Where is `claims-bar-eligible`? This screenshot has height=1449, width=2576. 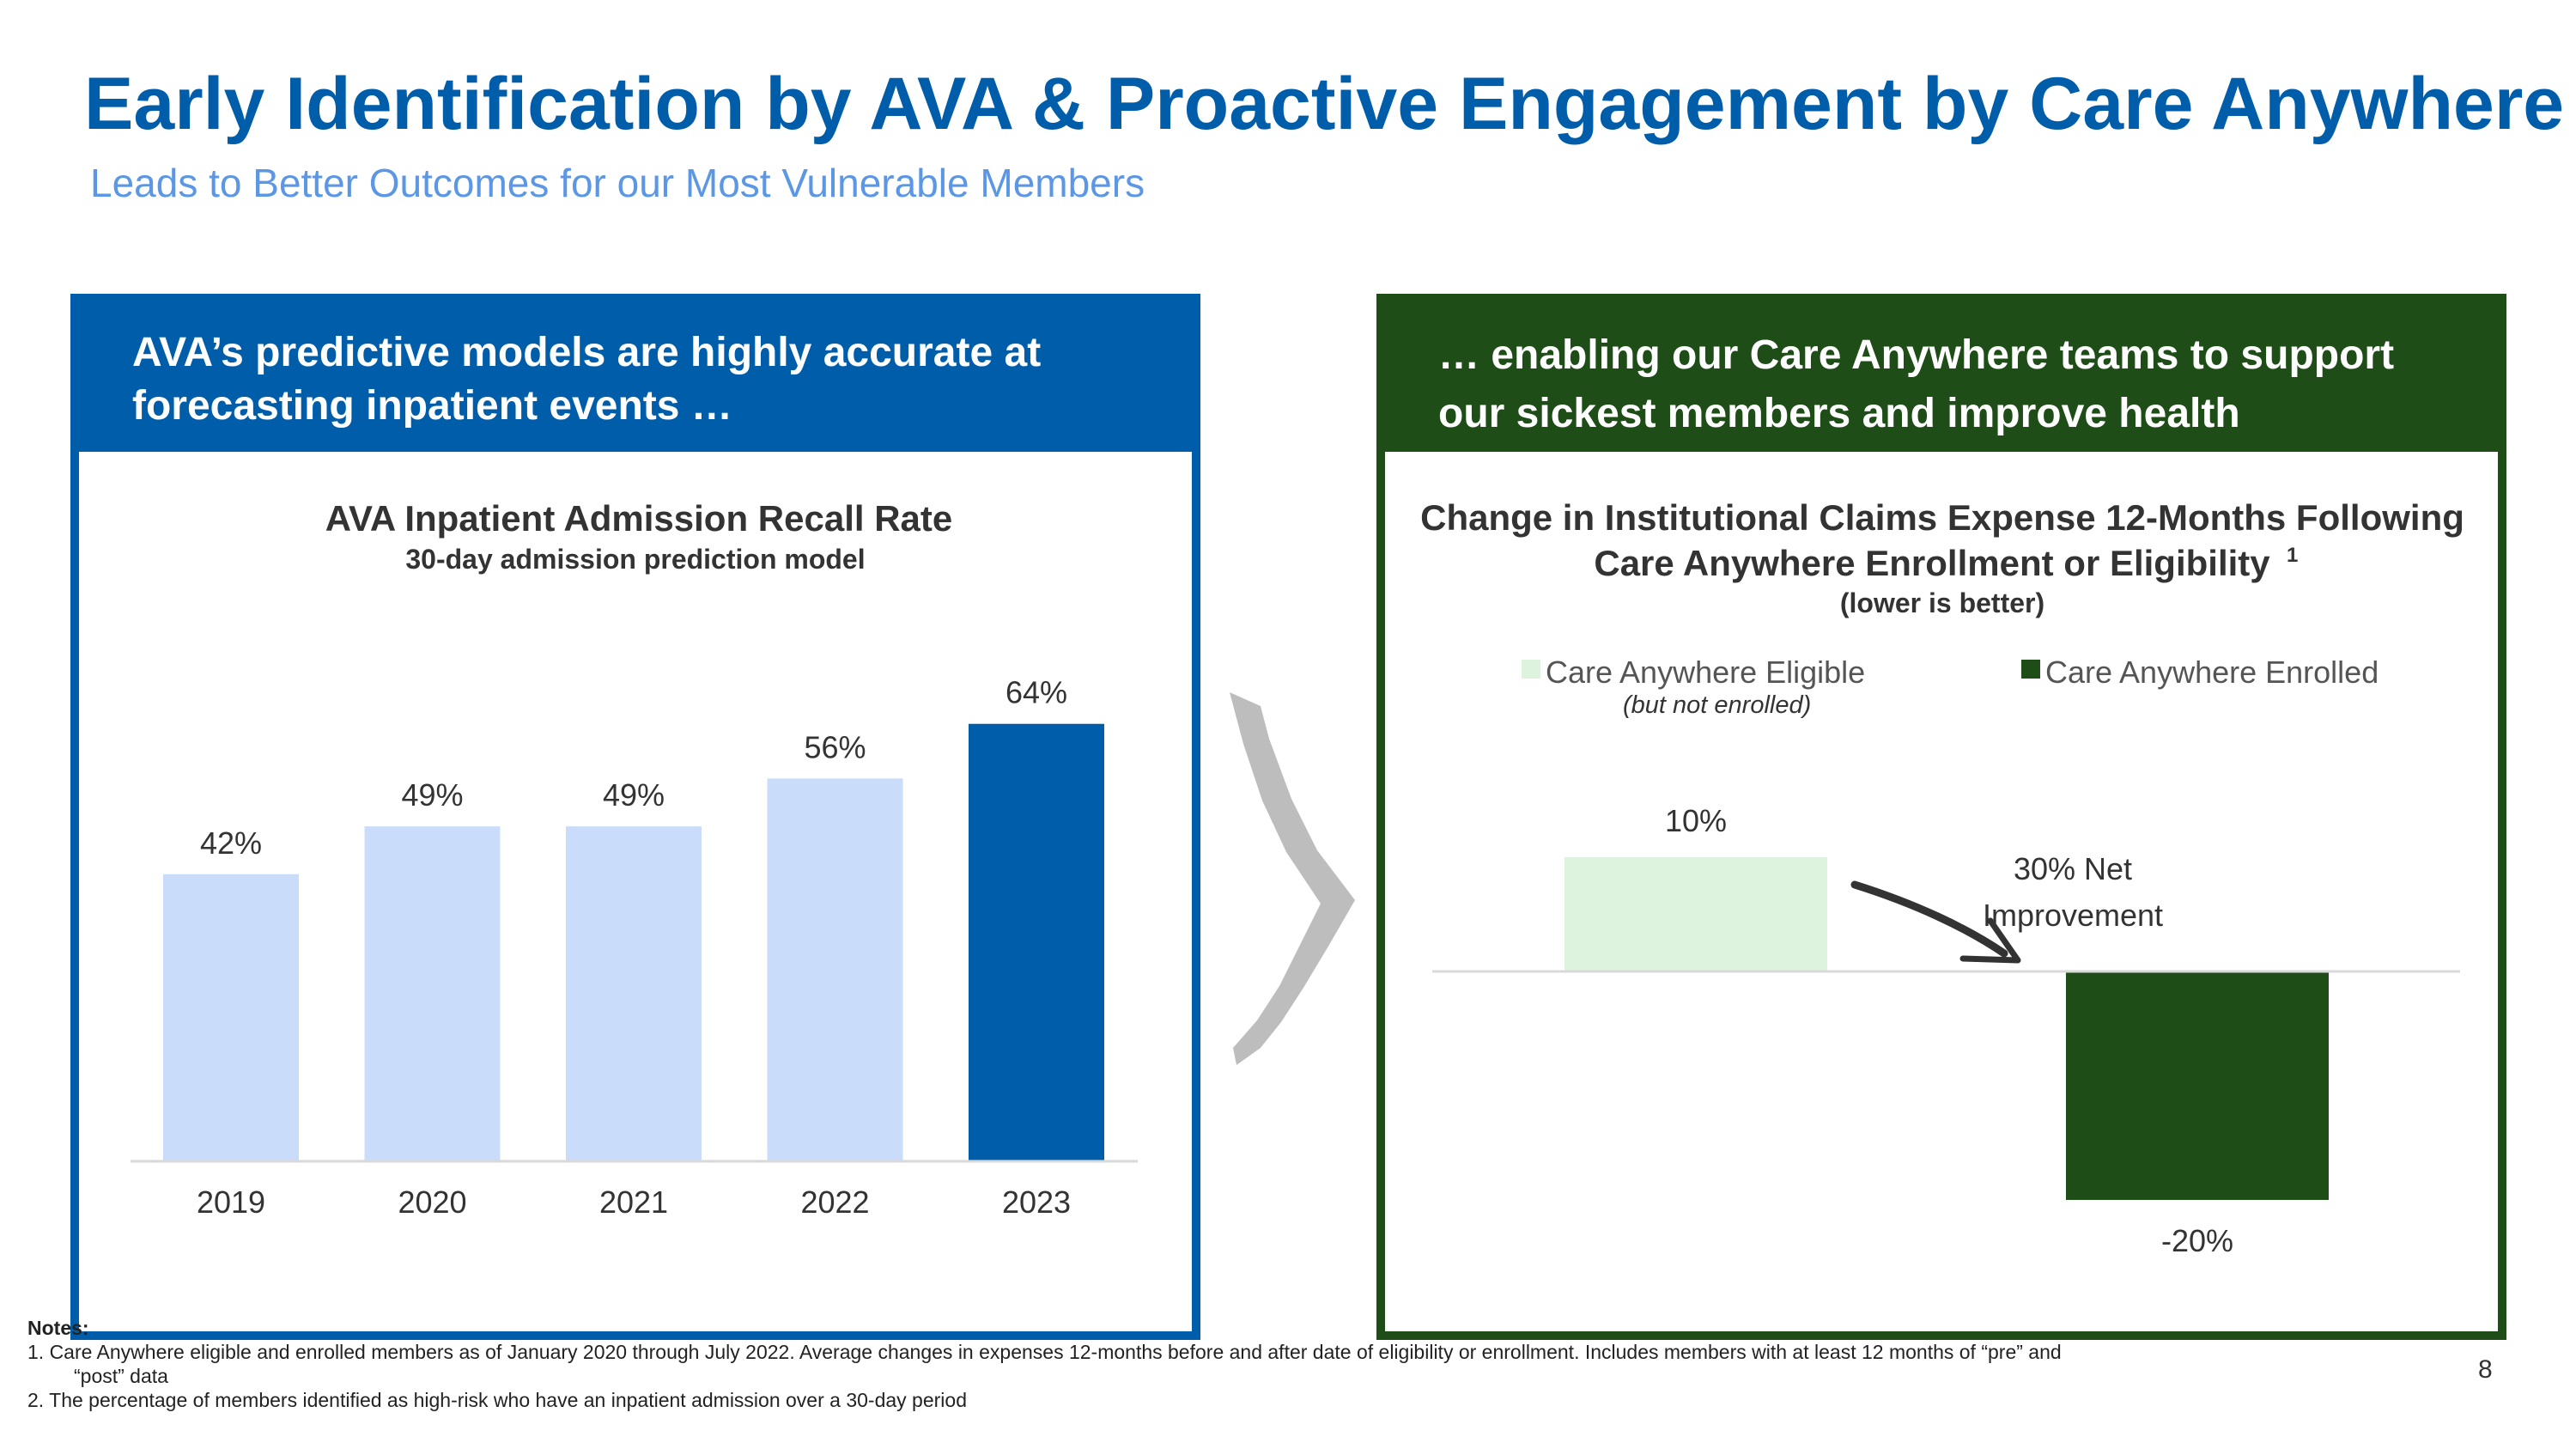 claims-bar-eligible is located at coordinates (1696, 914).